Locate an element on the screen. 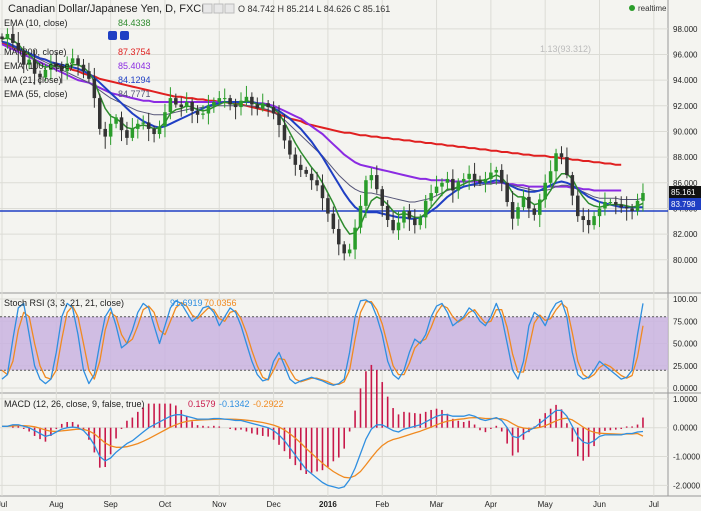  y-tick-label: 96.000 is located at coordinates (685, 54).